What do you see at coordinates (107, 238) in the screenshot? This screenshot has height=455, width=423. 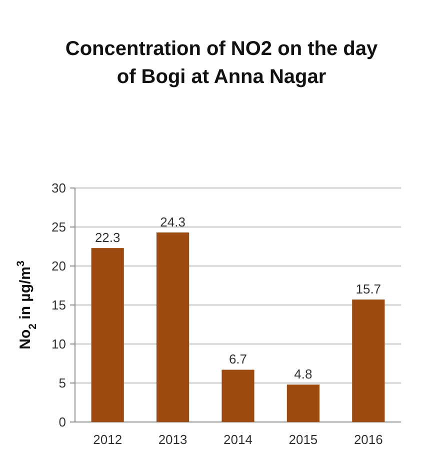 I see `data-label: 22.3` at bounding box center [107, 238].